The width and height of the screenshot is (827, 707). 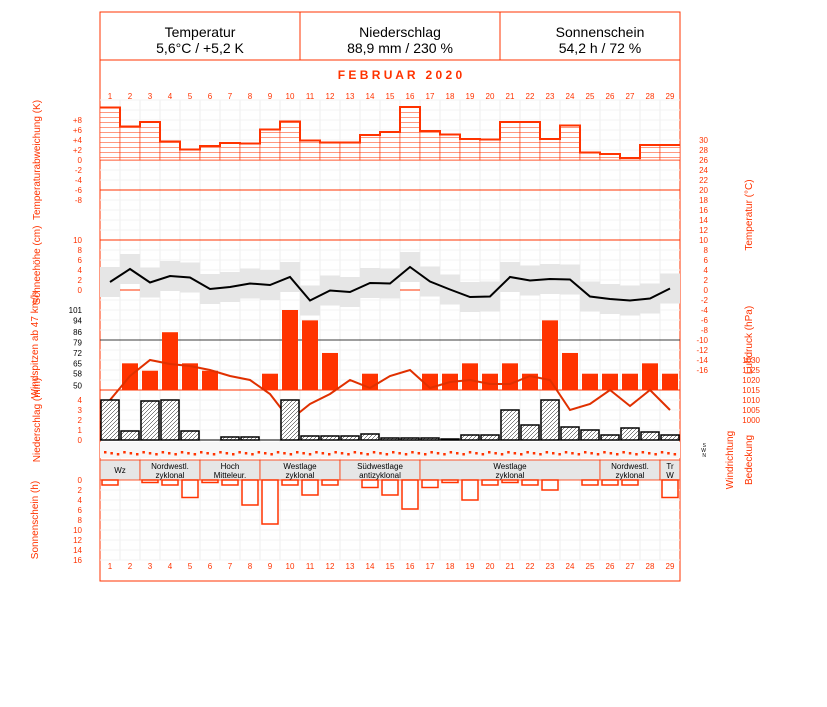 I want to click on day-label-top: 18, so click(x=450, y=96).